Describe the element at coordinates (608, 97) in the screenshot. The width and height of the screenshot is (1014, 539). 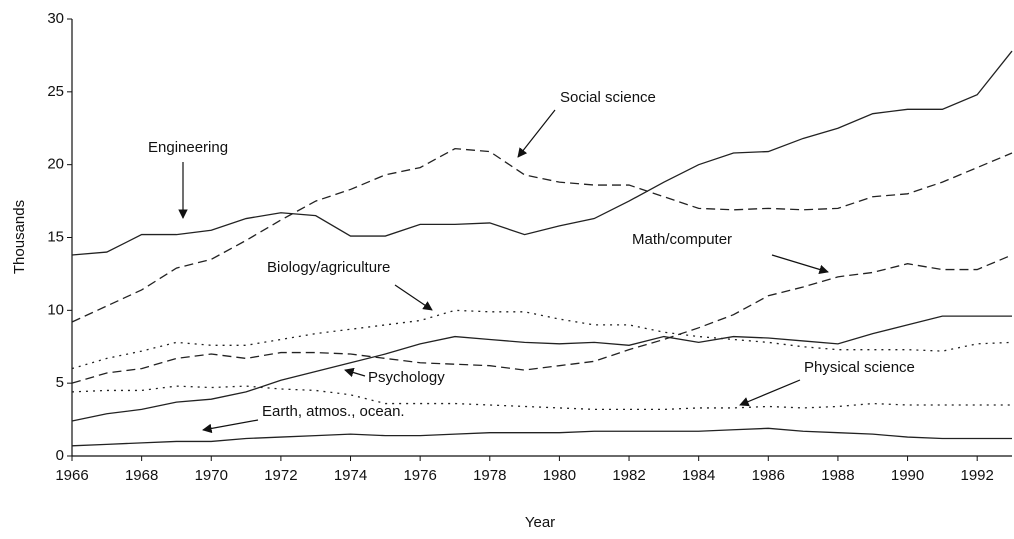
I see `series-label: Social science` at that location.